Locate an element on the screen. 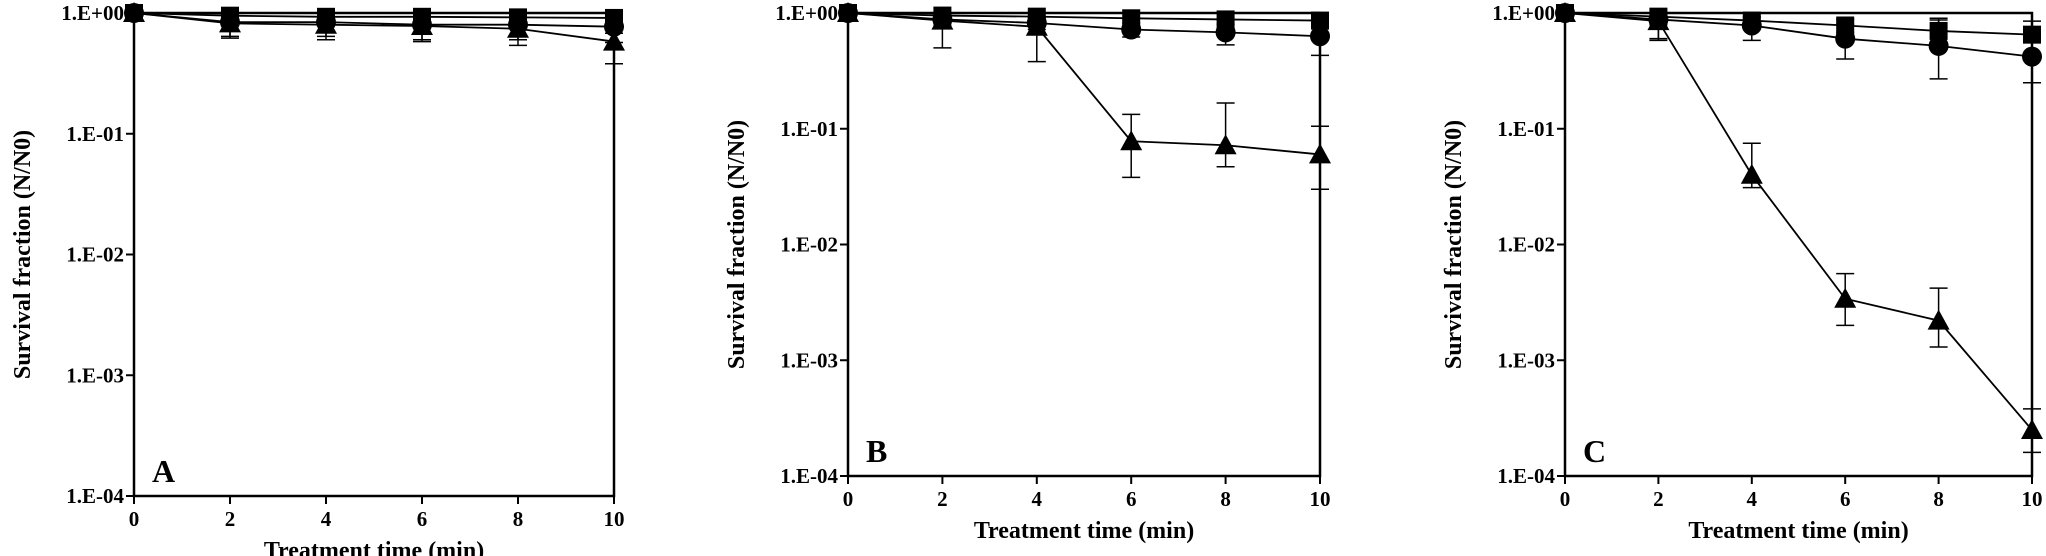 The width and height of the screenshot is (2046, 556). panel-letter: A is located at coordinates (163, 471).